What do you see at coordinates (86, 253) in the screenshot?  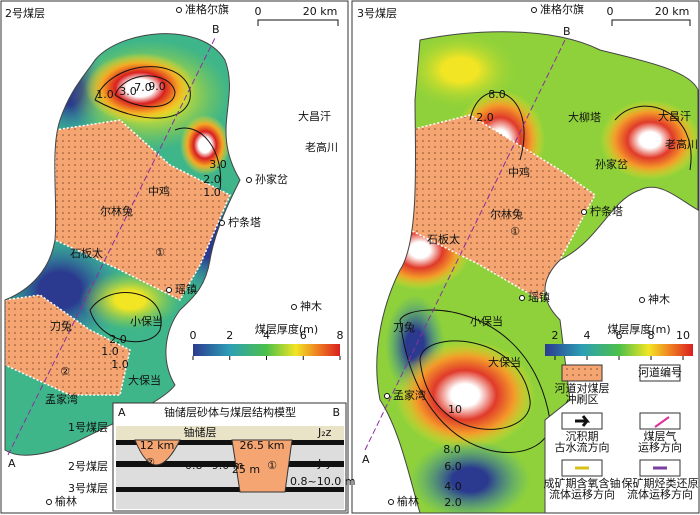 I see `place-name: 石板太` at bounding box center [86, 253].